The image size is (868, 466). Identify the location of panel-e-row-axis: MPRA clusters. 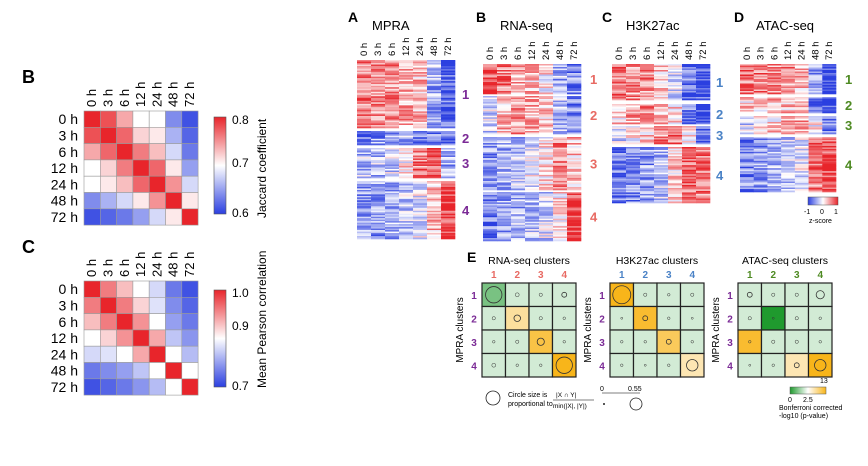
(588, 330).